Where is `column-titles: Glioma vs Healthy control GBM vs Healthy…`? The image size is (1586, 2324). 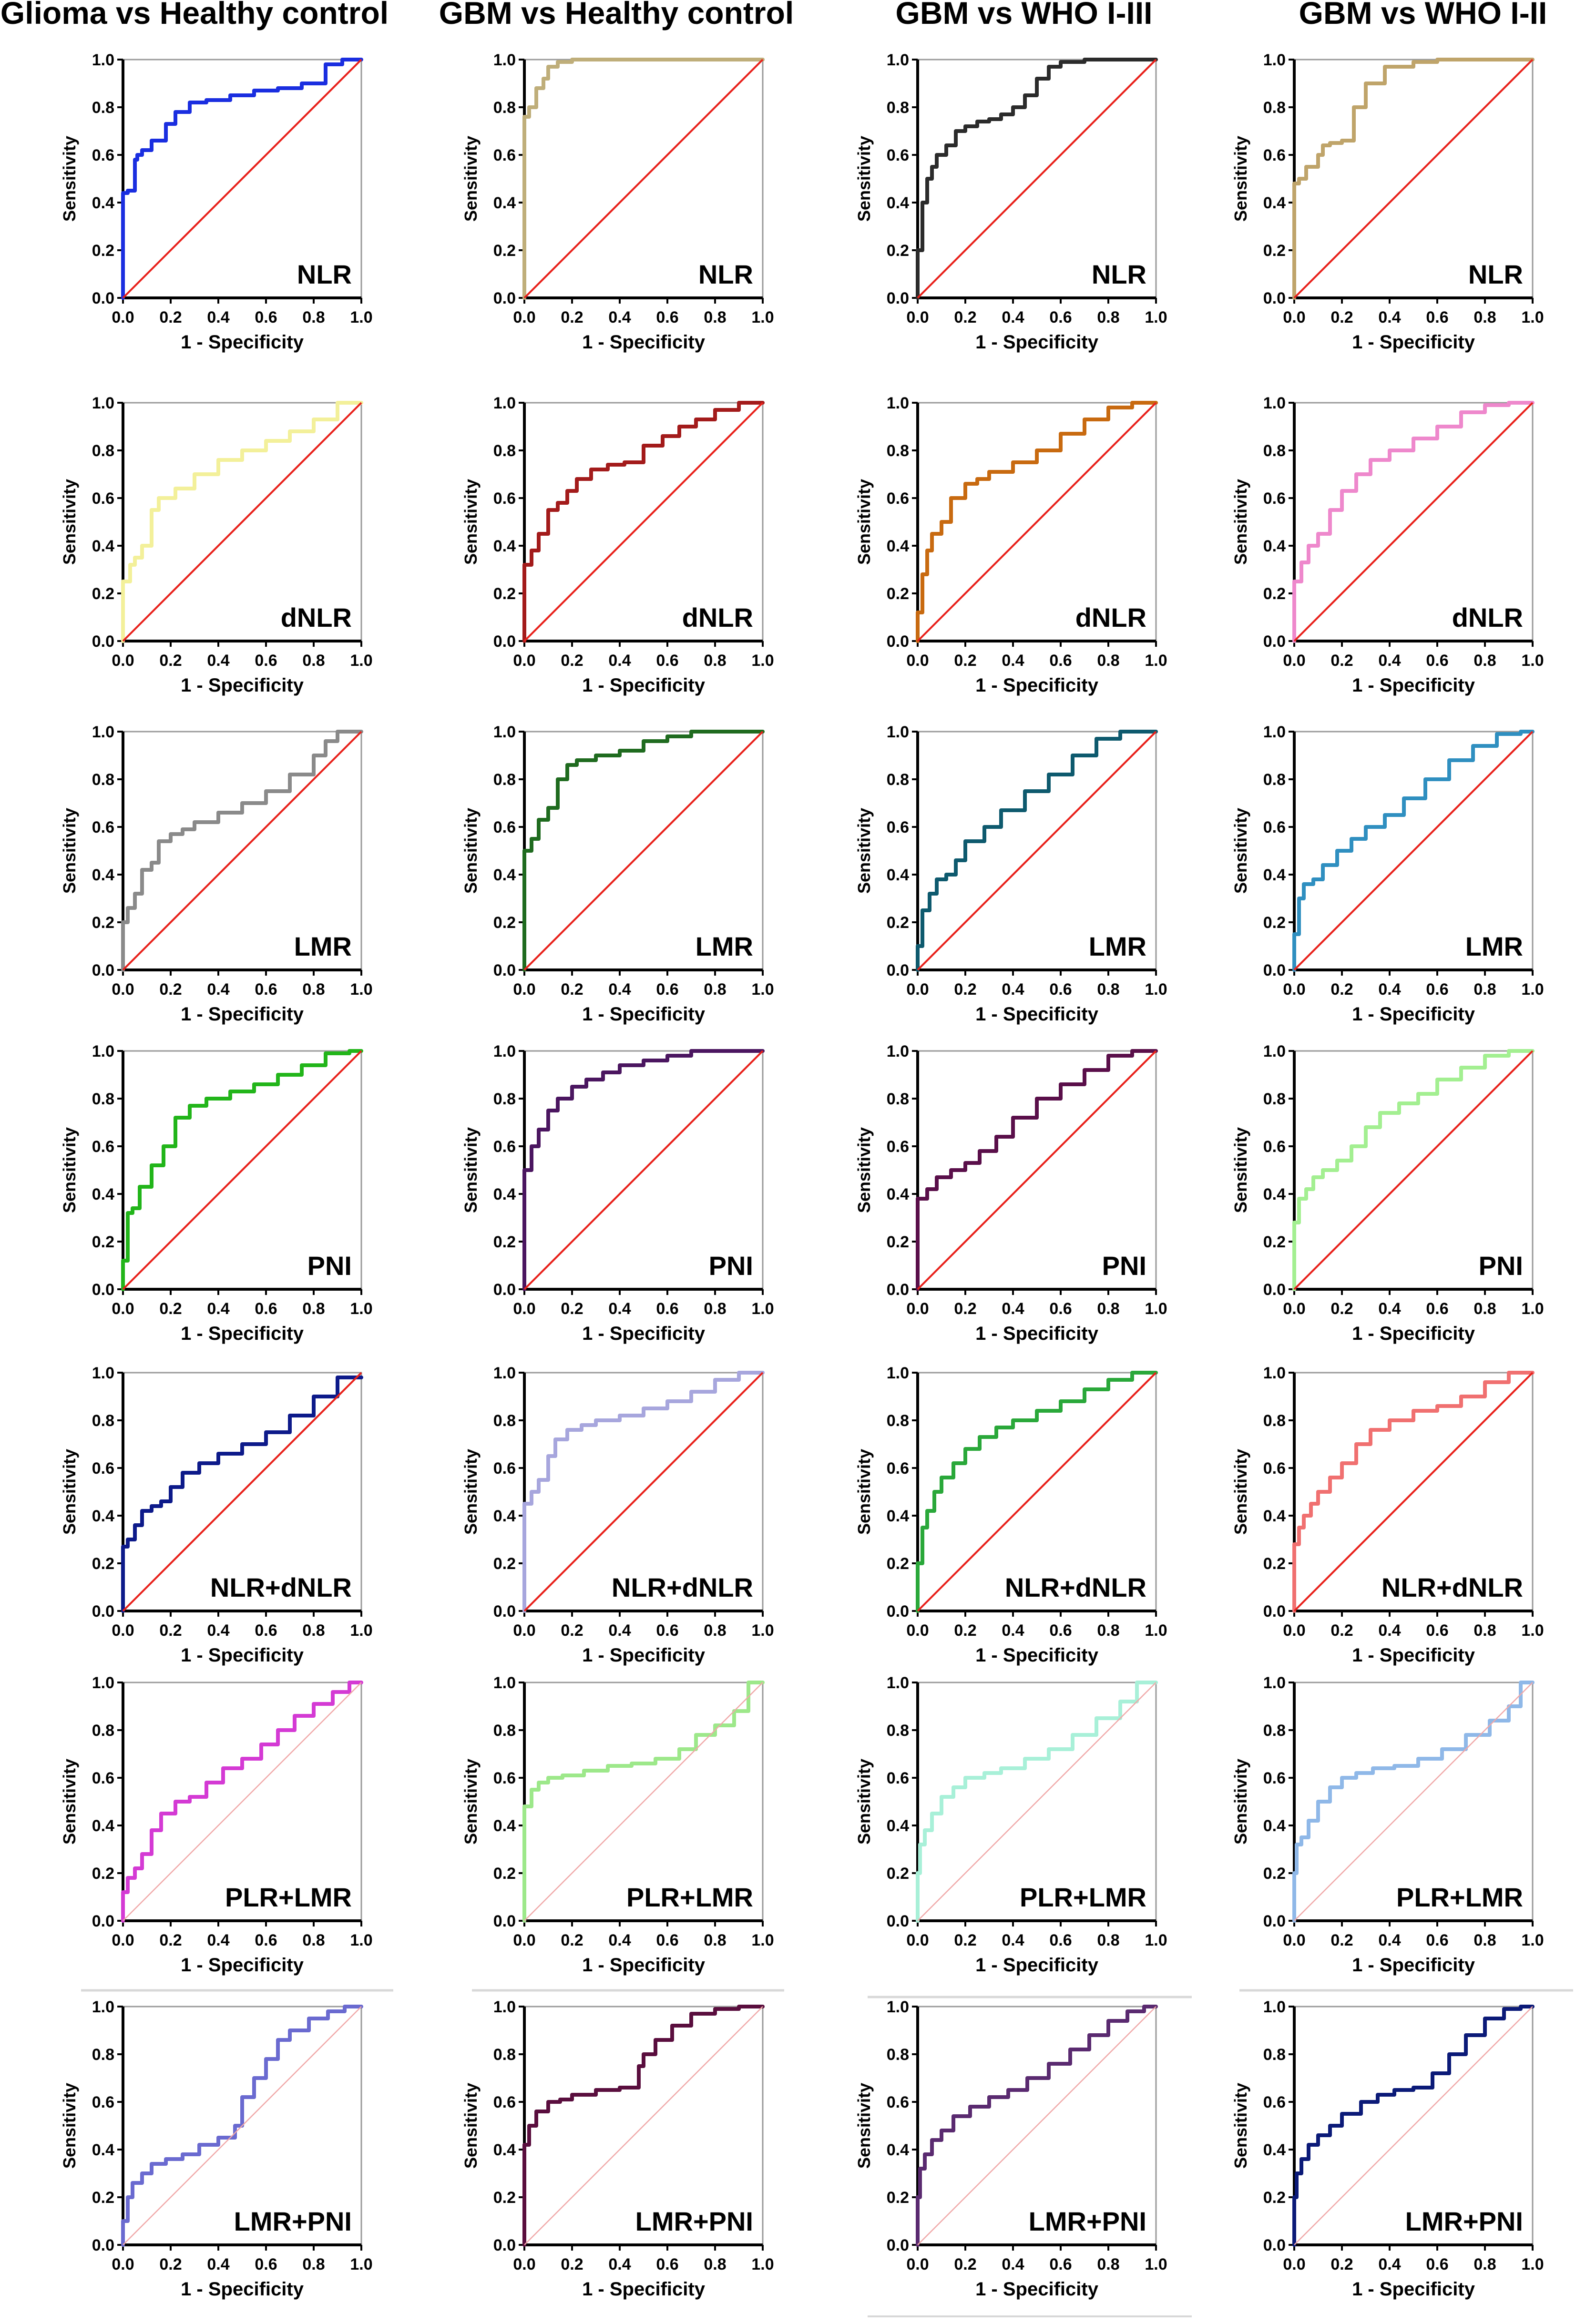 column-titles: Glioma vs Healthy control GBM vs Healthy… is located at coordinates (773, 15).